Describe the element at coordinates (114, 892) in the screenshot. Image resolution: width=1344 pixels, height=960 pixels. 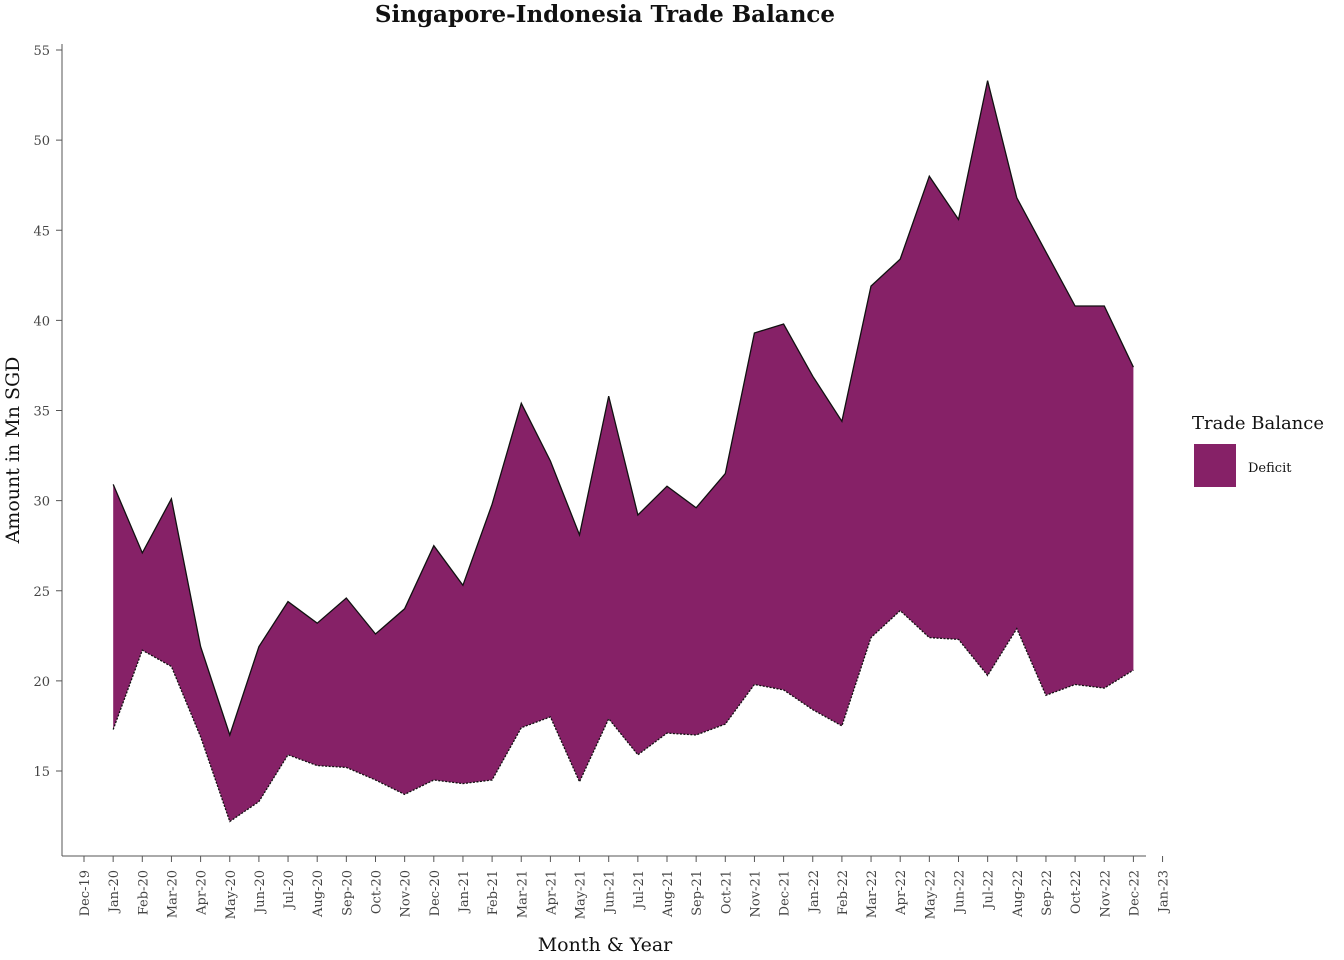
I see `x-tick-label: Jan-20` at that location.